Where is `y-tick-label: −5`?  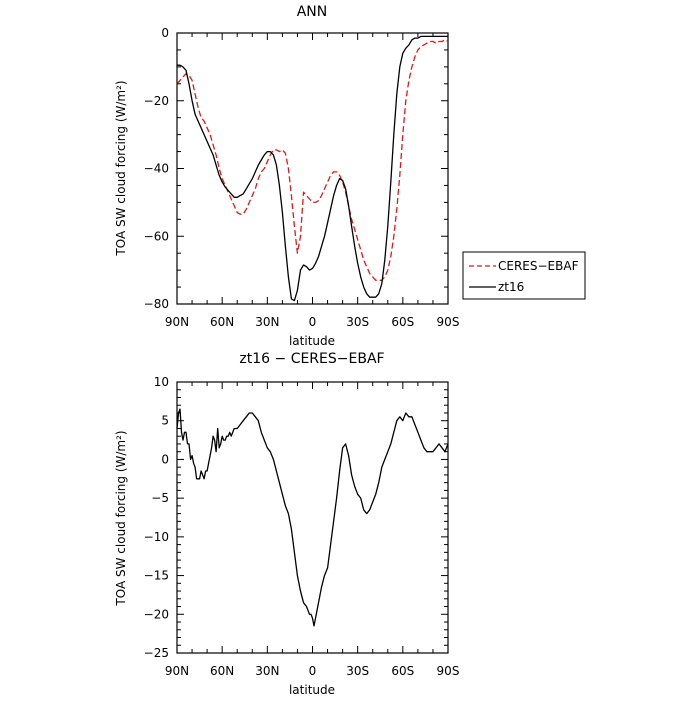
y-tick-label: −5 is located at coordinates (160, 498).